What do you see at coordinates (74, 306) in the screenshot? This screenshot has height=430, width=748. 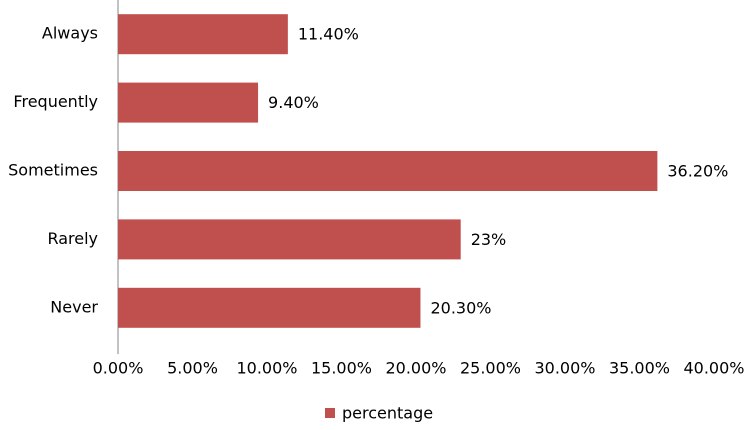 I see `y-tick-label: Never` at bounding box center [74, 306].